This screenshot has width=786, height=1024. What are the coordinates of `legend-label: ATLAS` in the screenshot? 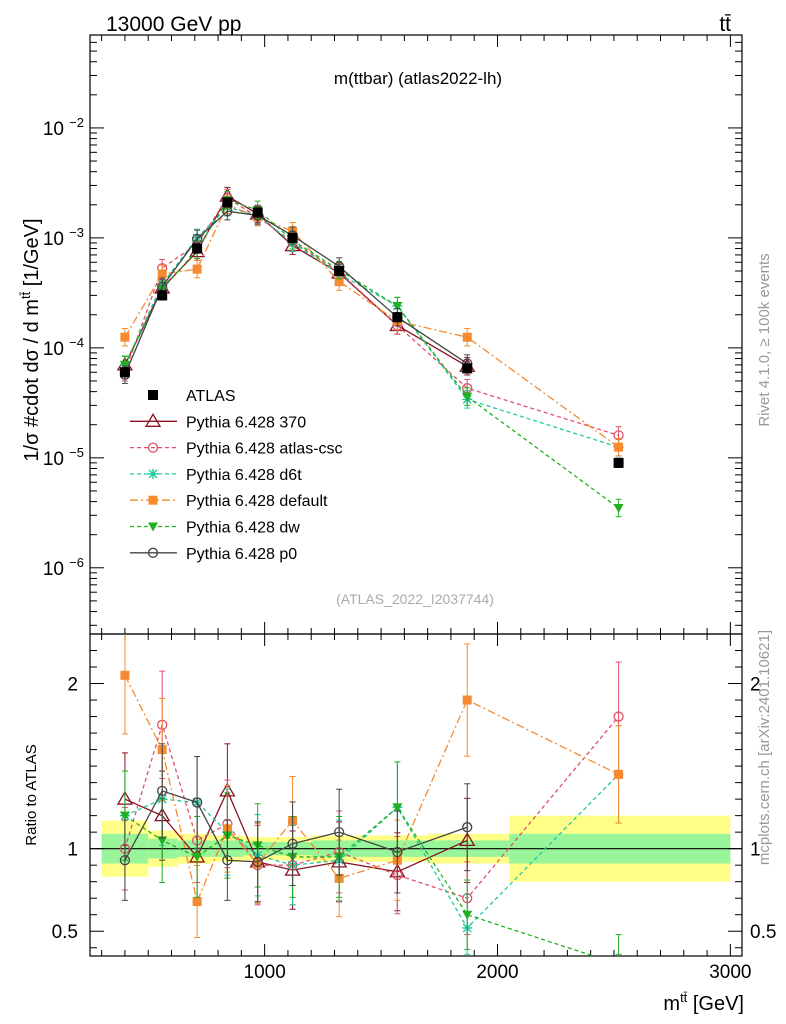 It's located at (211, 396).